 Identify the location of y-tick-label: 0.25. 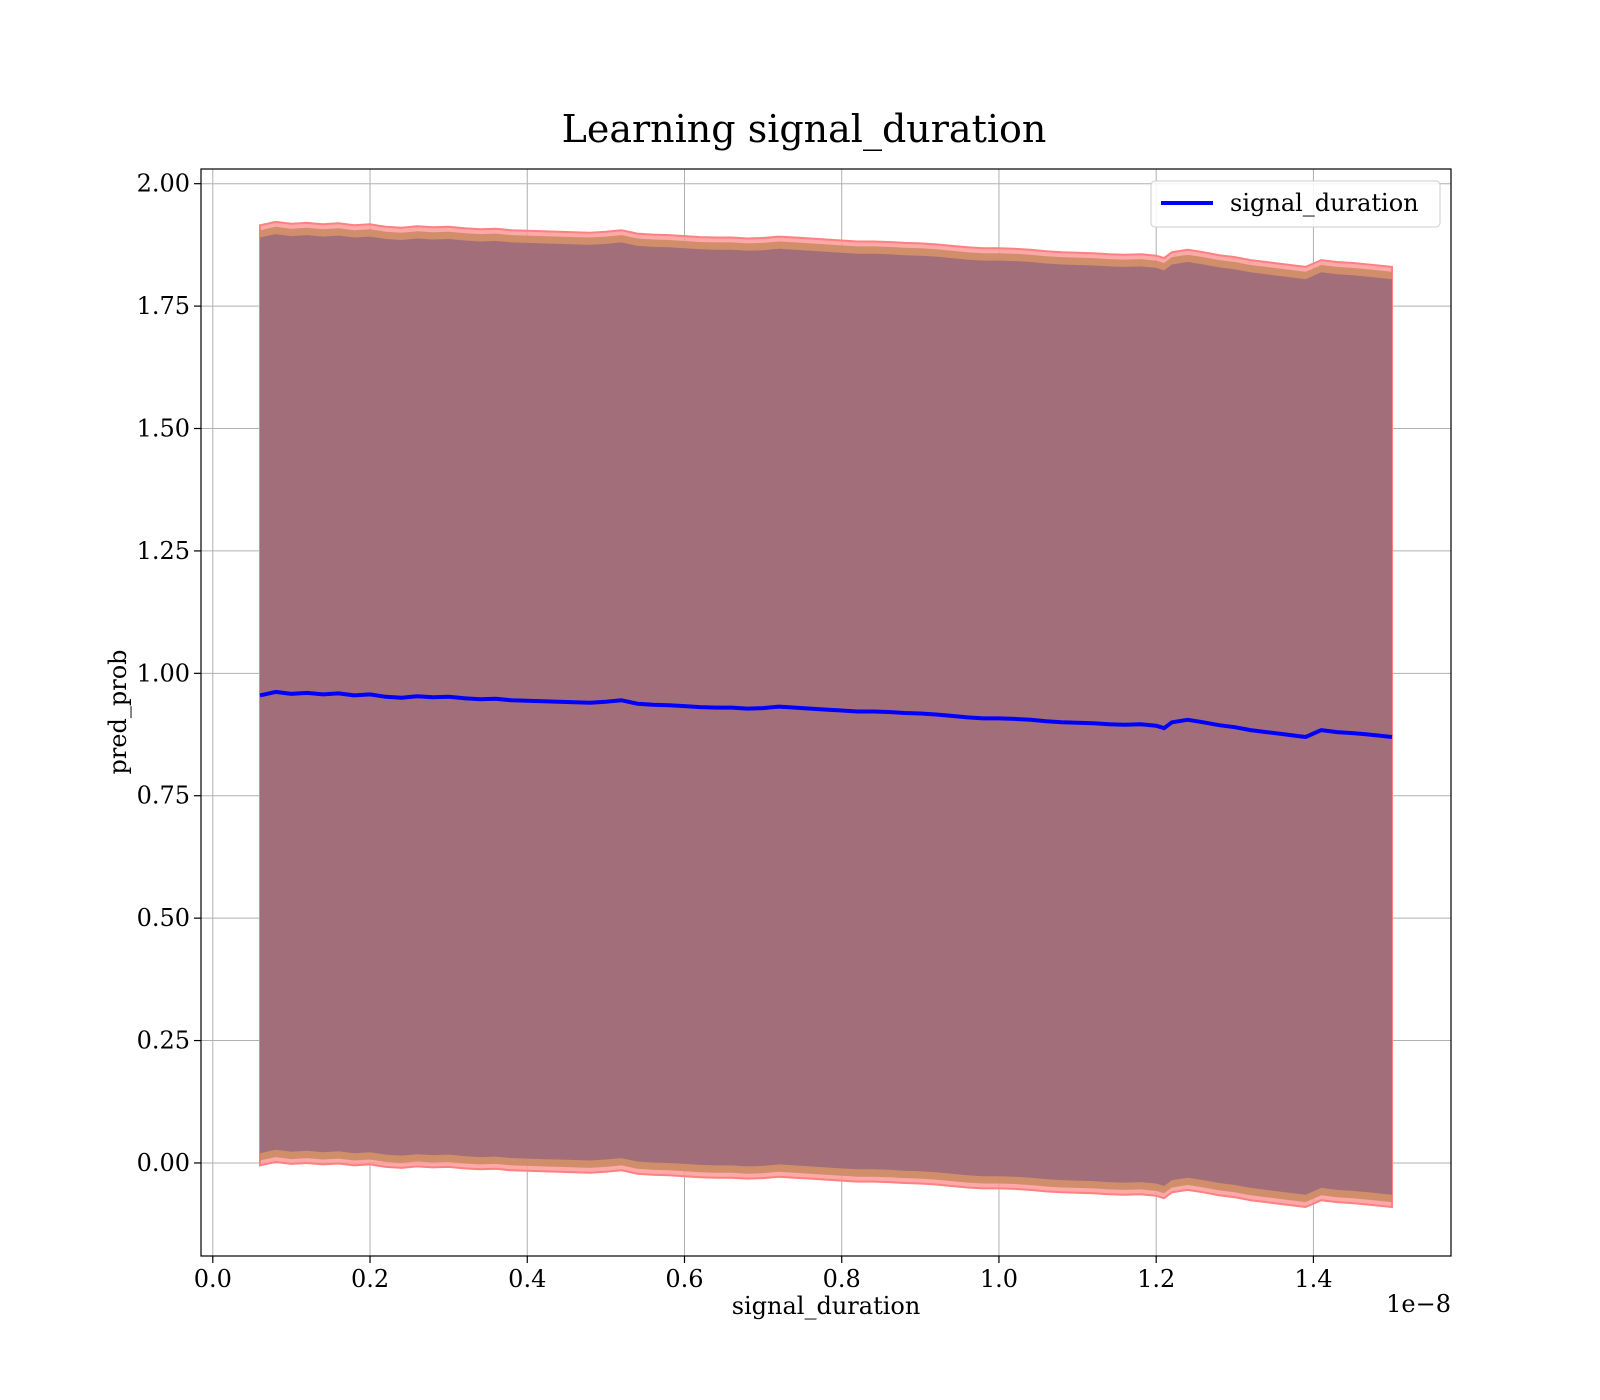
(163, 1041).